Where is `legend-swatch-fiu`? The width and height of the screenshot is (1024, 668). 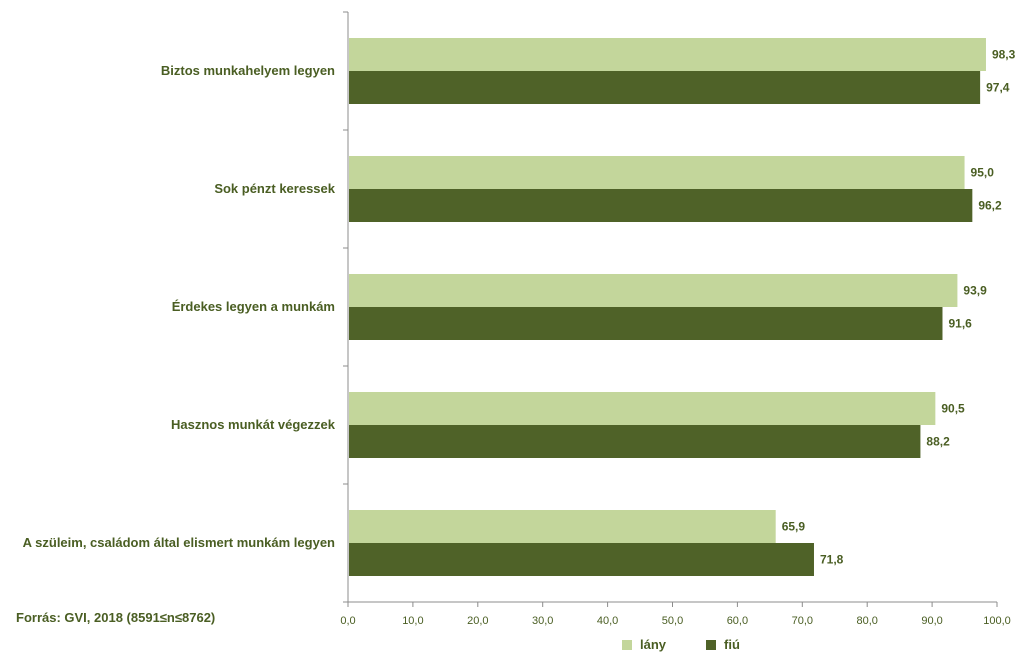
legend-swatch-fiu is located at coordinates (711, 644).